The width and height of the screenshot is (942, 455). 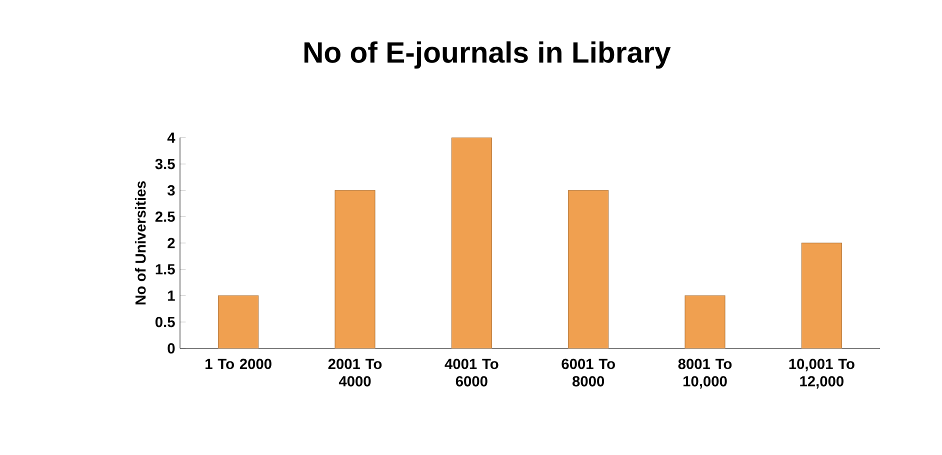 I want to click on x-tick-label: 8001 To 10,000, so click(x=705, y=373).